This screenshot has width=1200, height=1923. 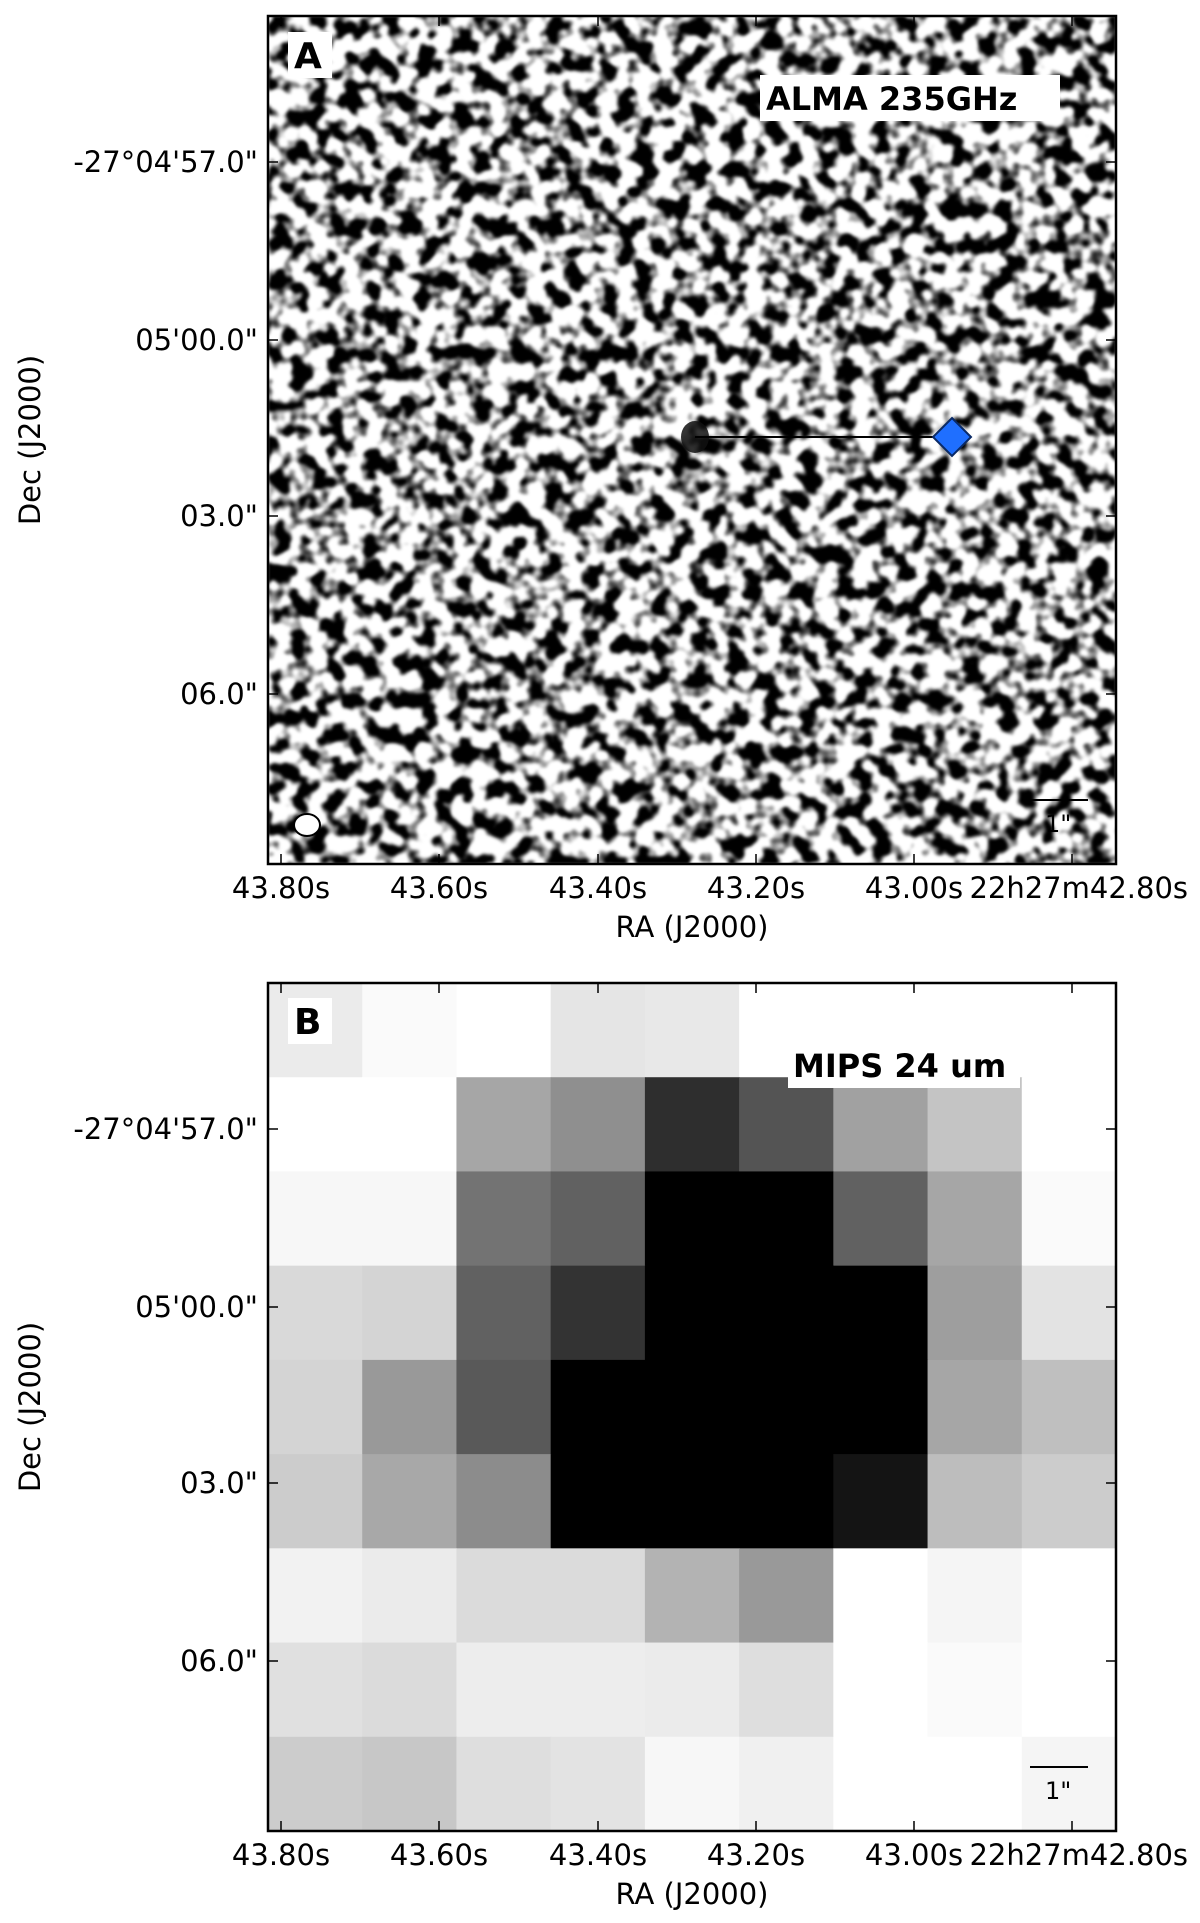 What do you see at coordinates (281, 888) in the screenshot?
I see `panel-a-x-tick-0: 43.80s` at bounding box center [281, 888].